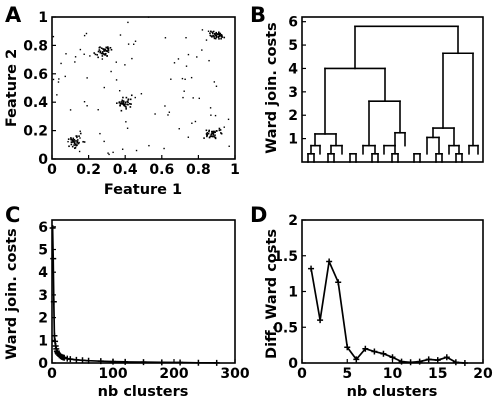  I want to click on y-tick-label: 0.2, so click(35, 132).